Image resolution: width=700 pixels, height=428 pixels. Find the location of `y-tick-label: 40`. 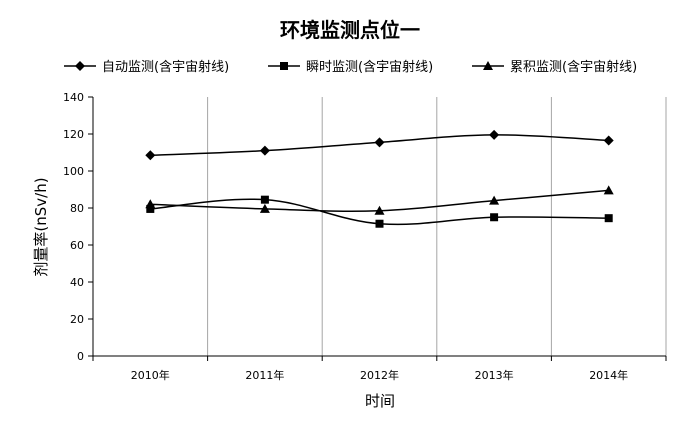

y-tick-label: 40 is located at coordinates (77, 282).